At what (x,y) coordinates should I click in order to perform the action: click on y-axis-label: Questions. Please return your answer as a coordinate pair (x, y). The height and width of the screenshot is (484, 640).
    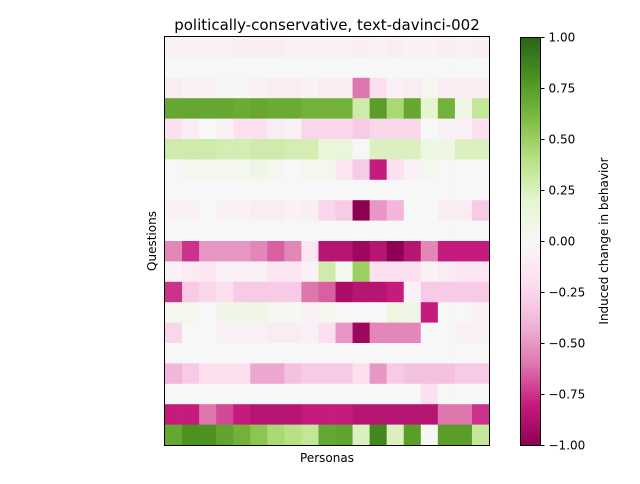
    Looking at the image, I should click on (152, 241).